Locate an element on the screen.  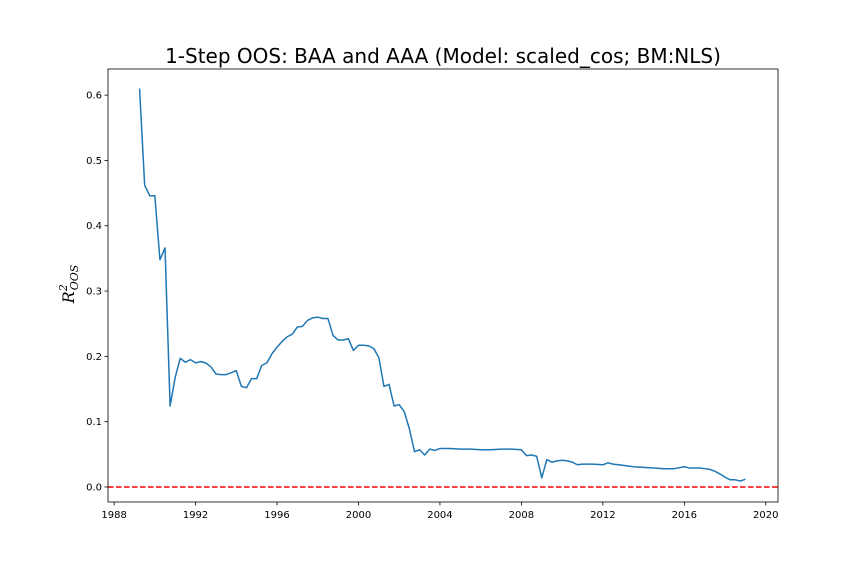
y-tick-label: 0.3 is located at coordinates (94, 292).